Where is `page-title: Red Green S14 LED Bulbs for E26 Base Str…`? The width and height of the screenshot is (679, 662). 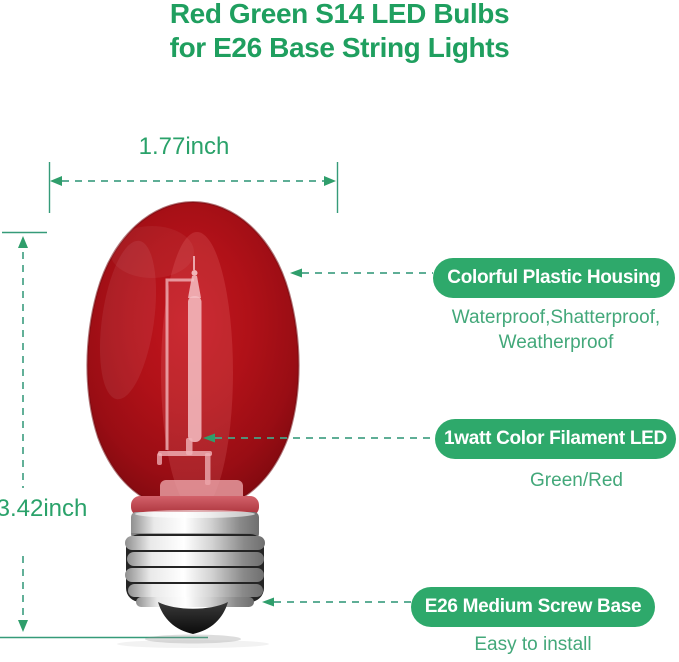
page-title: Red Green S14 LED Bulbs for E26 Base Str… is located at coordinates (339, 32).